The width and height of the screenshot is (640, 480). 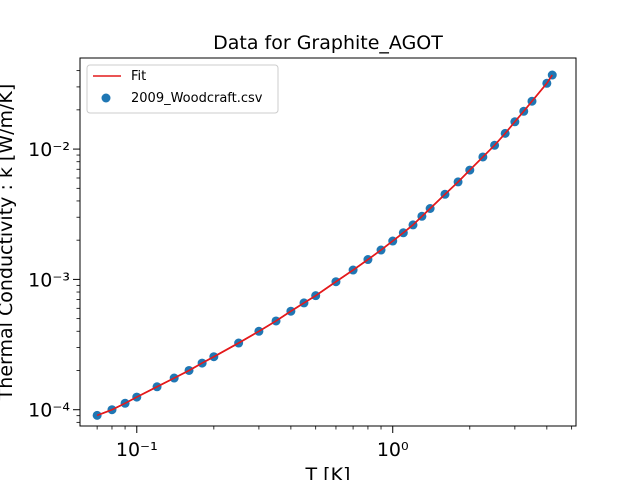 I want to click on y-tick-label: 10⁻³, so click(x=49, y=280).